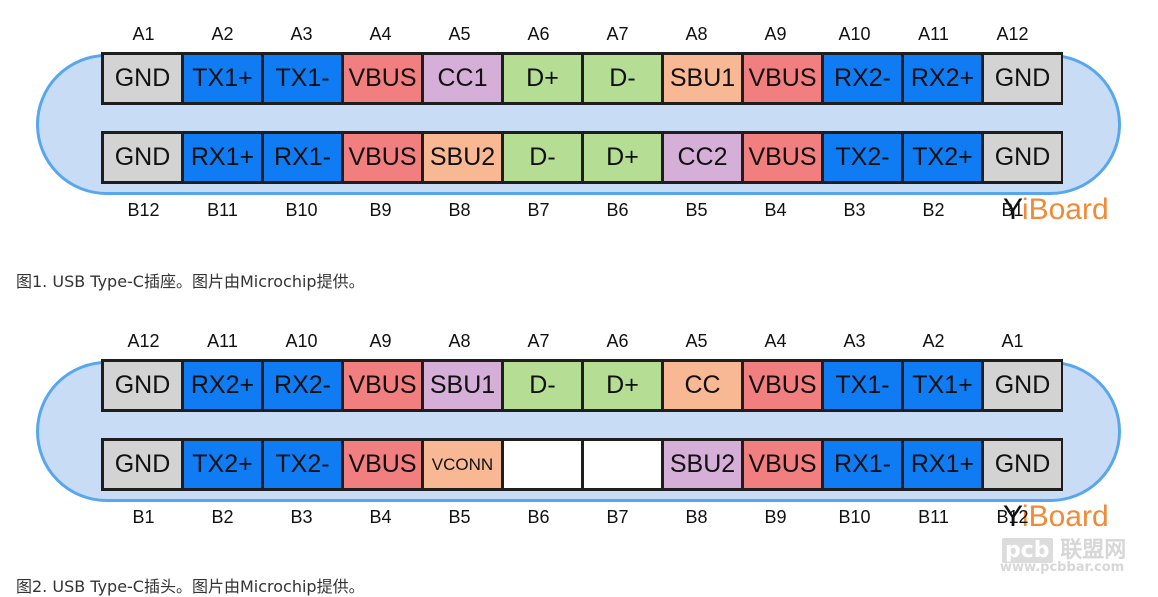  What do you see at coordinates (582, 385) in the screenshot?
I see `top-pin-row: GND RX2+ RX2- VBUS SBU1 D- D+ CC VBUS TX1- TX1+ GND` at bounding box center [582, 385].